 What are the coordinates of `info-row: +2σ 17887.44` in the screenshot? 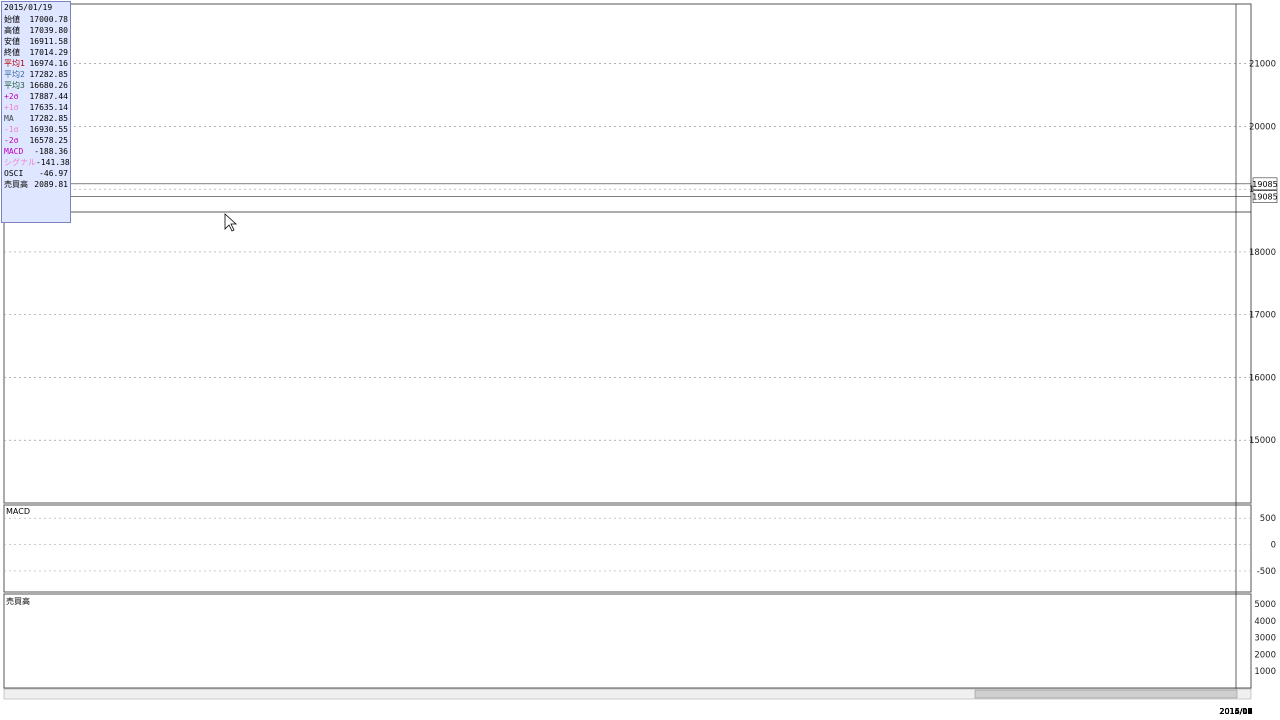 It's located at (36, 96).